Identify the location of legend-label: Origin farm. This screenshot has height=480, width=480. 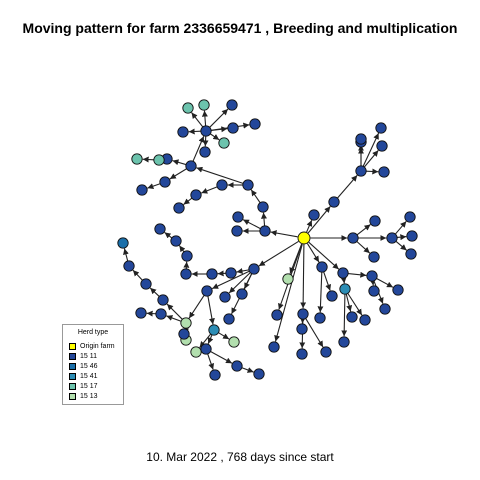
(97, 346).